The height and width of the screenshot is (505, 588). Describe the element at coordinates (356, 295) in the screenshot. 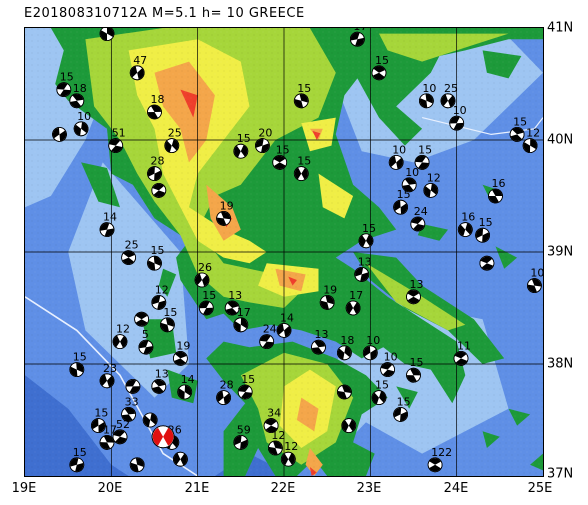

I see `depth-label: 17` at that location.